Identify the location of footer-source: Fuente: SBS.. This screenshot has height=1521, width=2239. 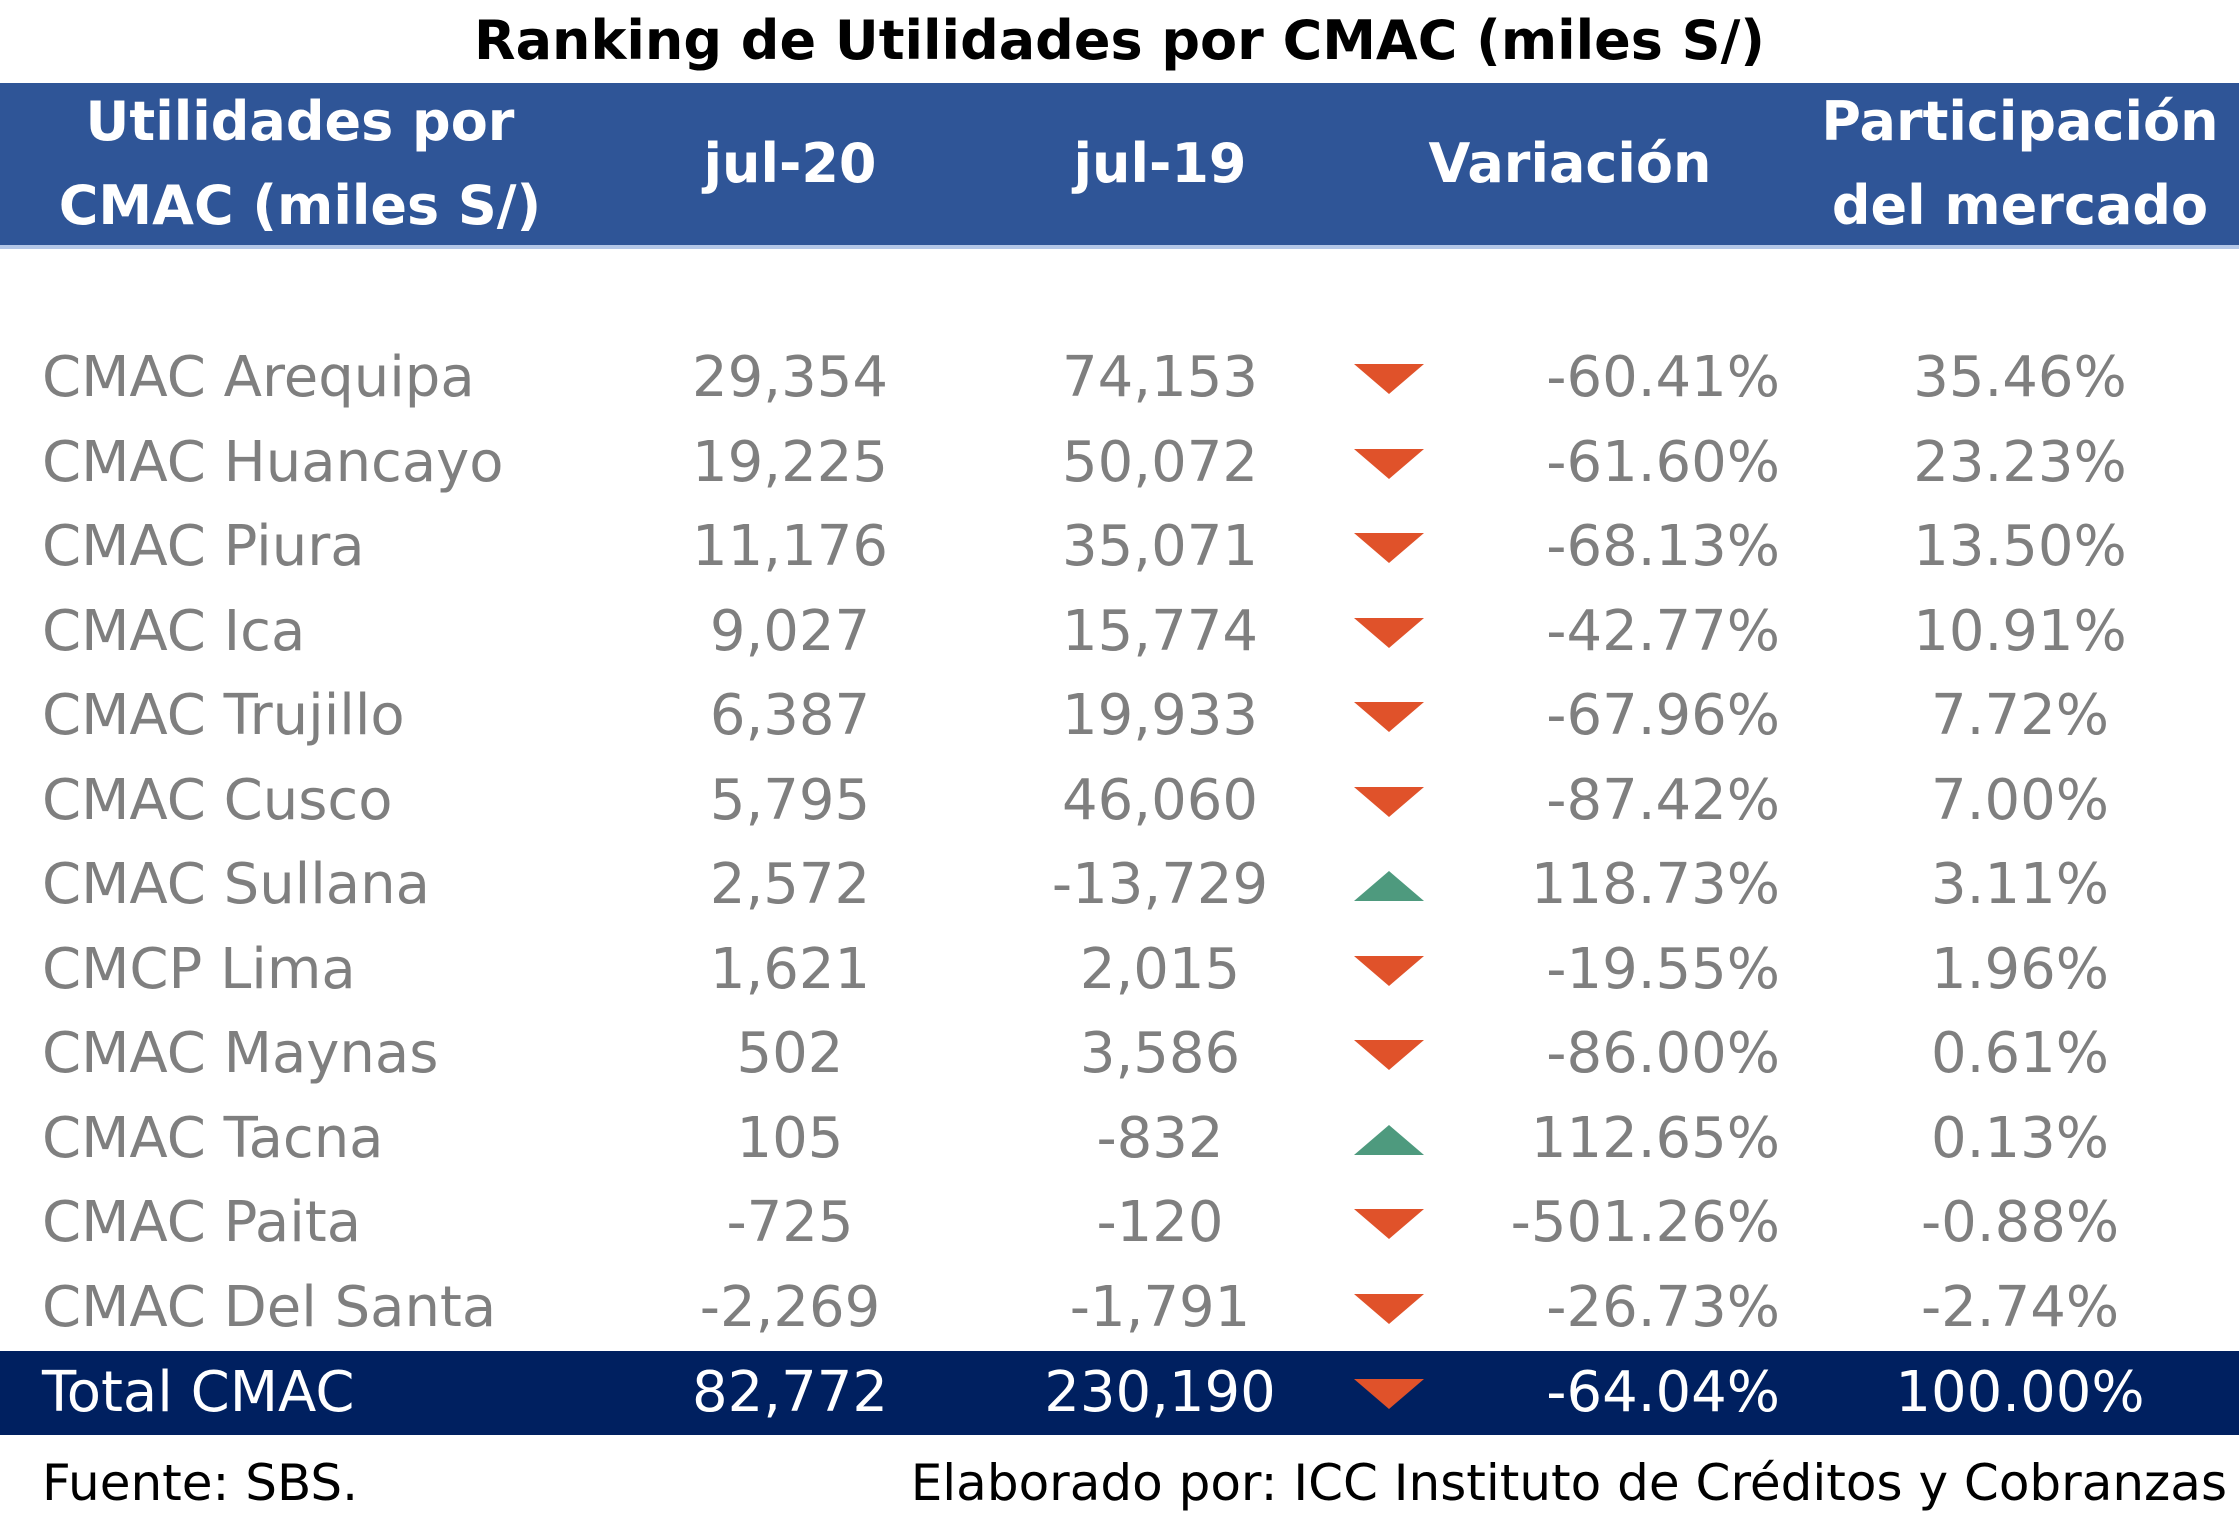
(200, 1483).